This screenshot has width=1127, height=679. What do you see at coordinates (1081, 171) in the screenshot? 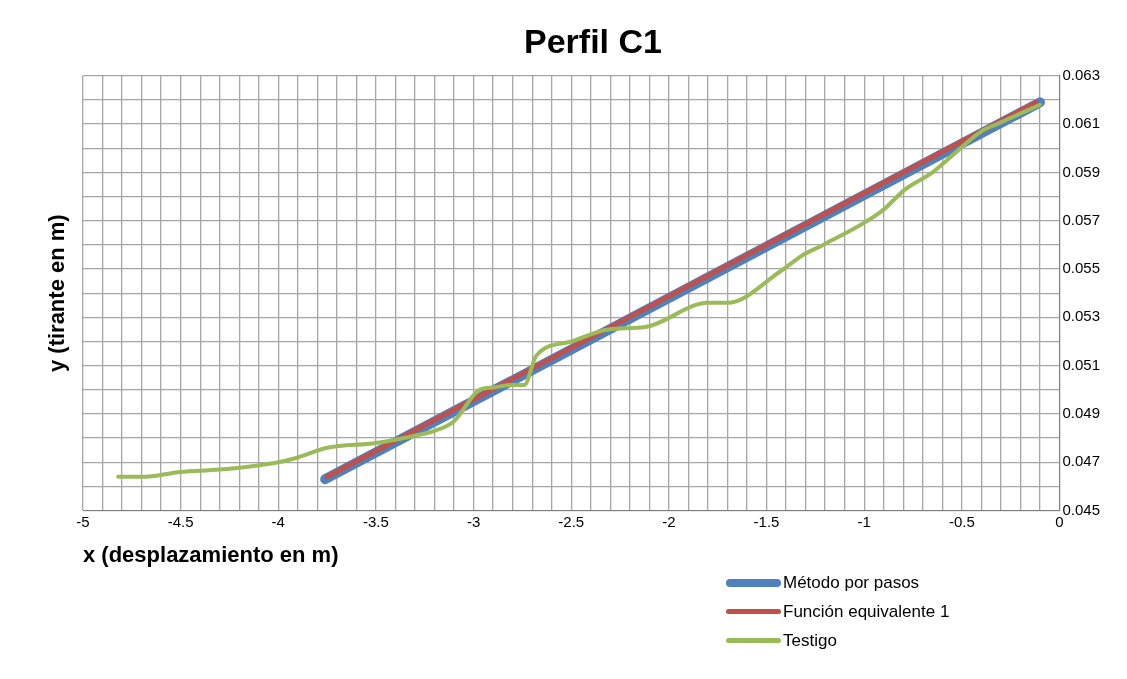
I see `y-tick-label: 0.059` at bounding box center [1081, 171].